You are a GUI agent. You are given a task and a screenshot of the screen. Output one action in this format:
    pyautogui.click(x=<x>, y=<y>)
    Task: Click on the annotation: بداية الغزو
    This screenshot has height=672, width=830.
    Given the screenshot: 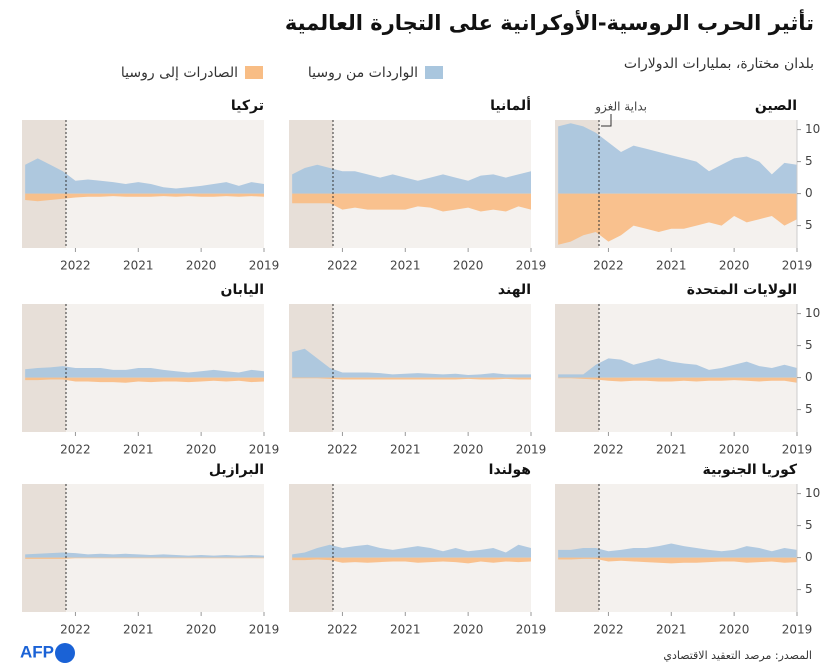 What is the action you would take?
    pyautogui.click(x=620, y=107)
    